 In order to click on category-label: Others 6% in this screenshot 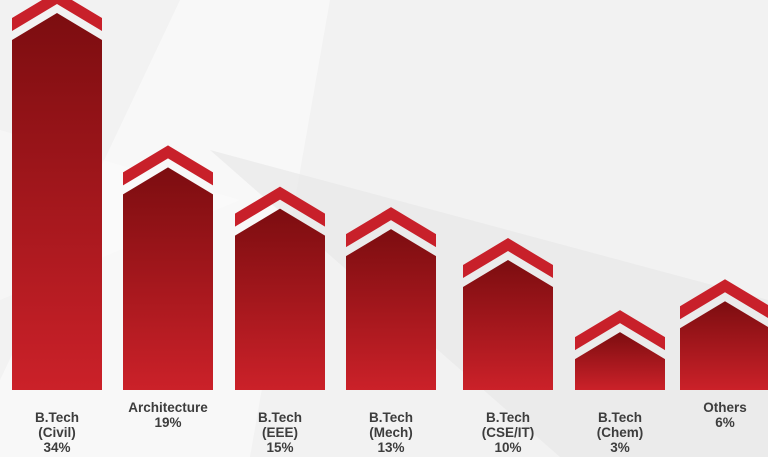, I will do `click(725, 415)`.